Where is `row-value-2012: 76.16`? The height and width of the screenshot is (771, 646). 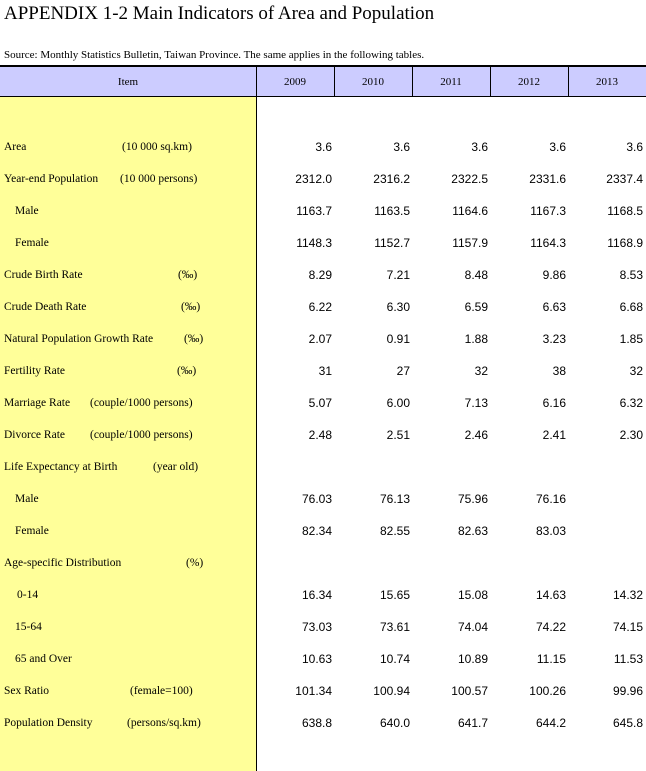
row-value-2012: 76.16 is located at coordinates (550, 499).